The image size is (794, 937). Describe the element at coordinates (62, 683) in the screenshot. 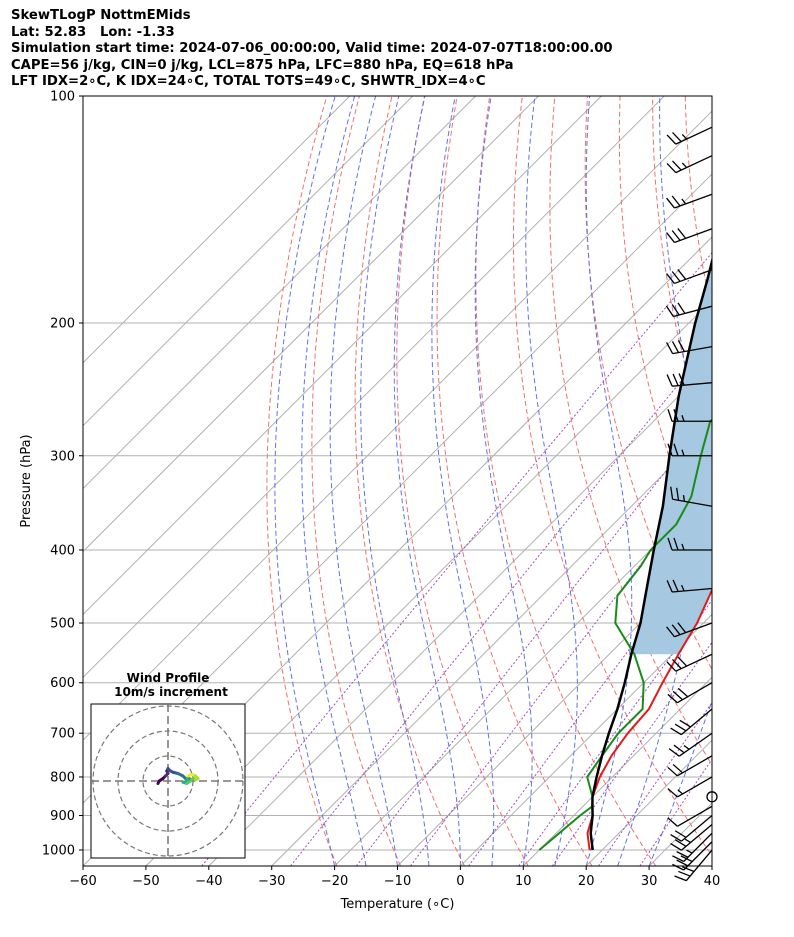

I see `y-tick-label: 600` at that location.